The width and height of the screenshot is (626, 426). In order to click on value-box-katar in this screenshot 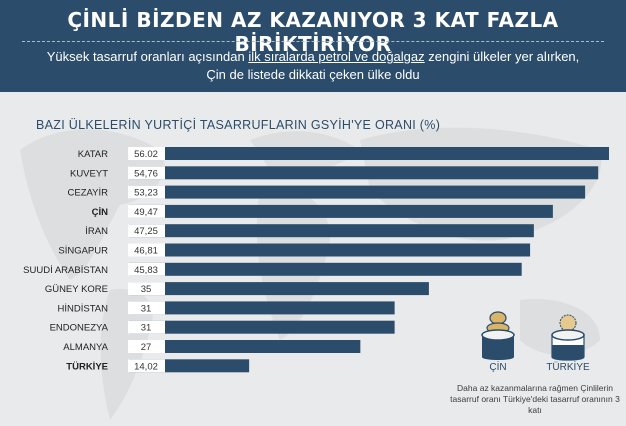, I will do `click(146, 153)`.